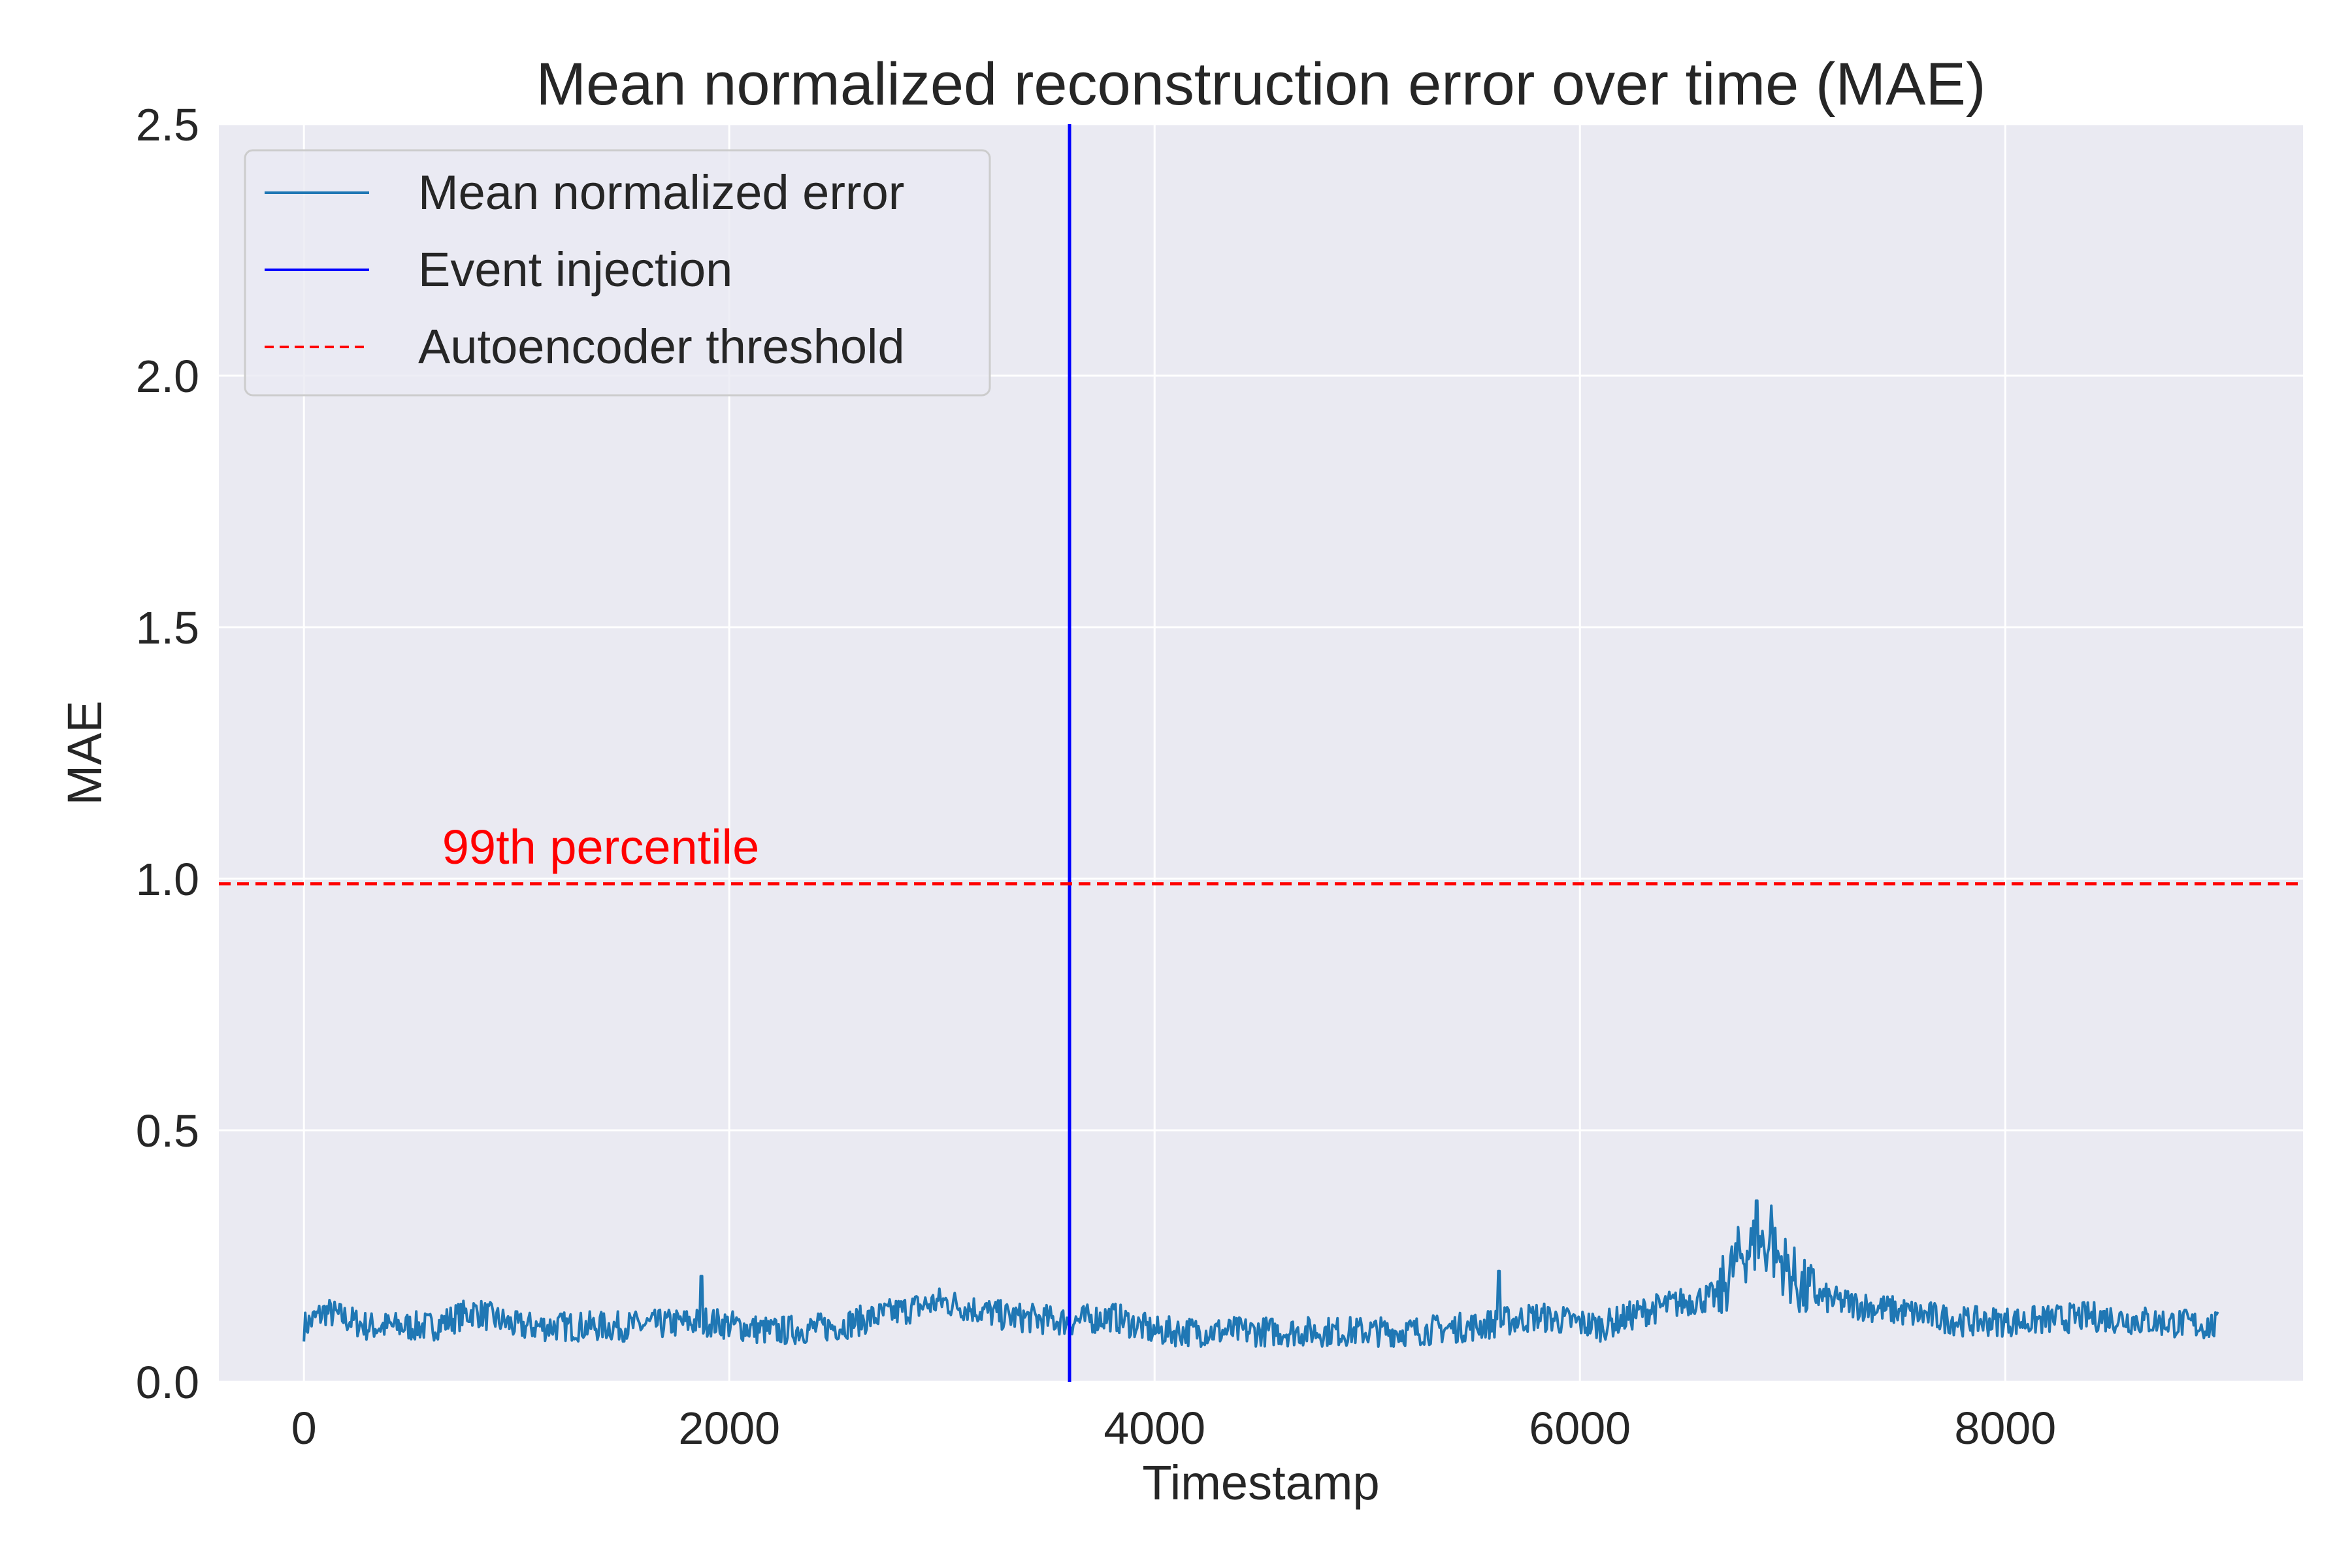 This screenshot has height=1568, width=2352. Describe the element at coordinates (661, 346) in the screenshot. I see `legend-label: Autoencoder threshold` at that location.